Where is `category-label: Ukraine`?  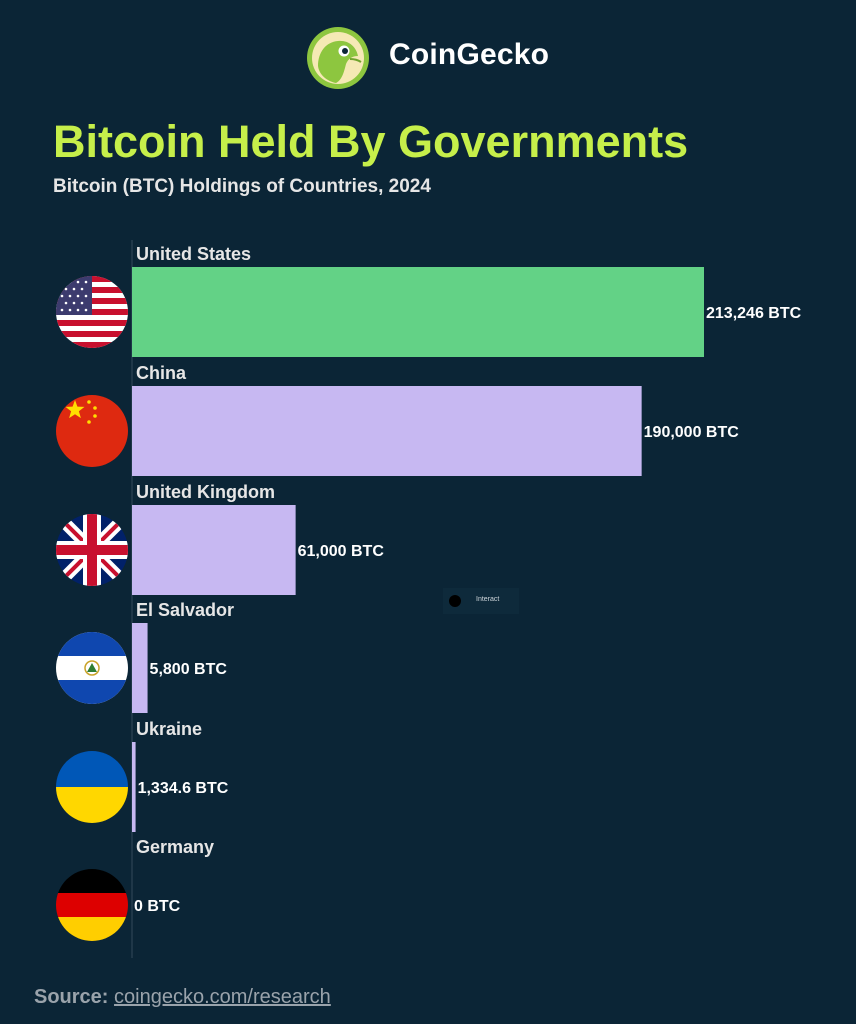 category-label: Ukraine is located at coordinates (169, 729).